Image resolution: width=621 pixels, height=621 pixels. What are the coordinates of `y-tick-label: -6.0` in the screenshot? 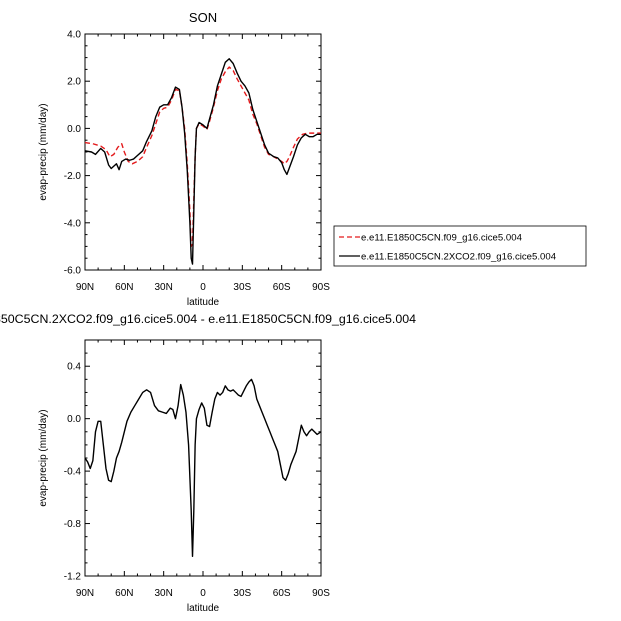 It's located at (73, 271).